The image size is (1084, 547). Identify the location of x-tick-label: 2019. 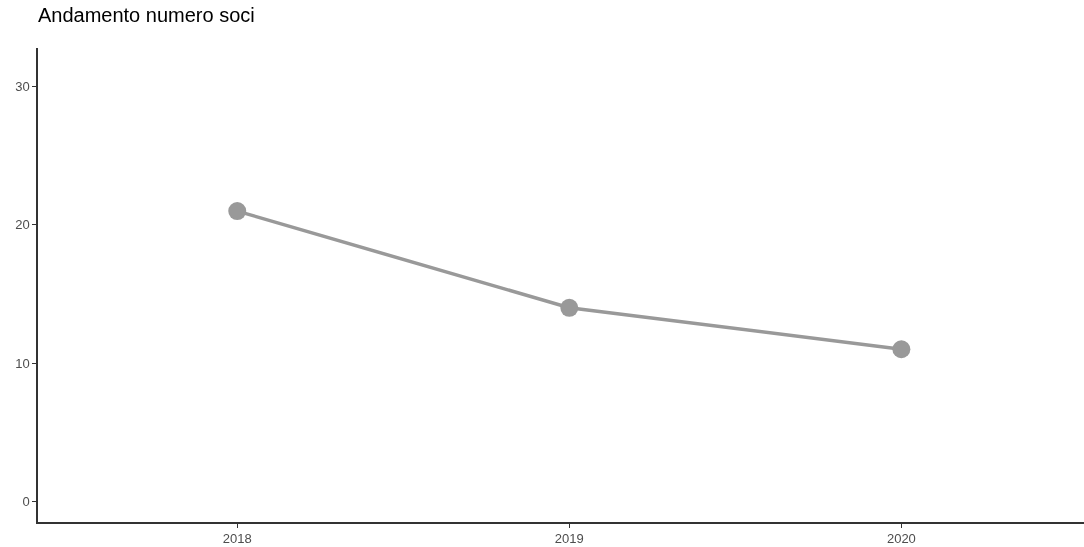
(569, 539).